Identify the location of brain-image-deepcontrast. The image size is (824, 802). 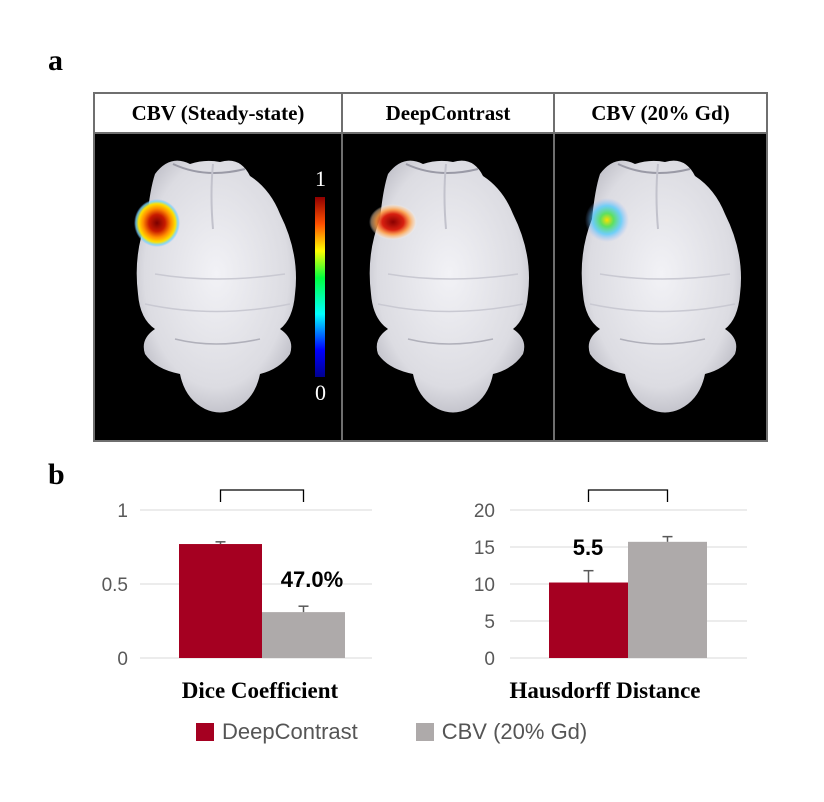
(448, 287).